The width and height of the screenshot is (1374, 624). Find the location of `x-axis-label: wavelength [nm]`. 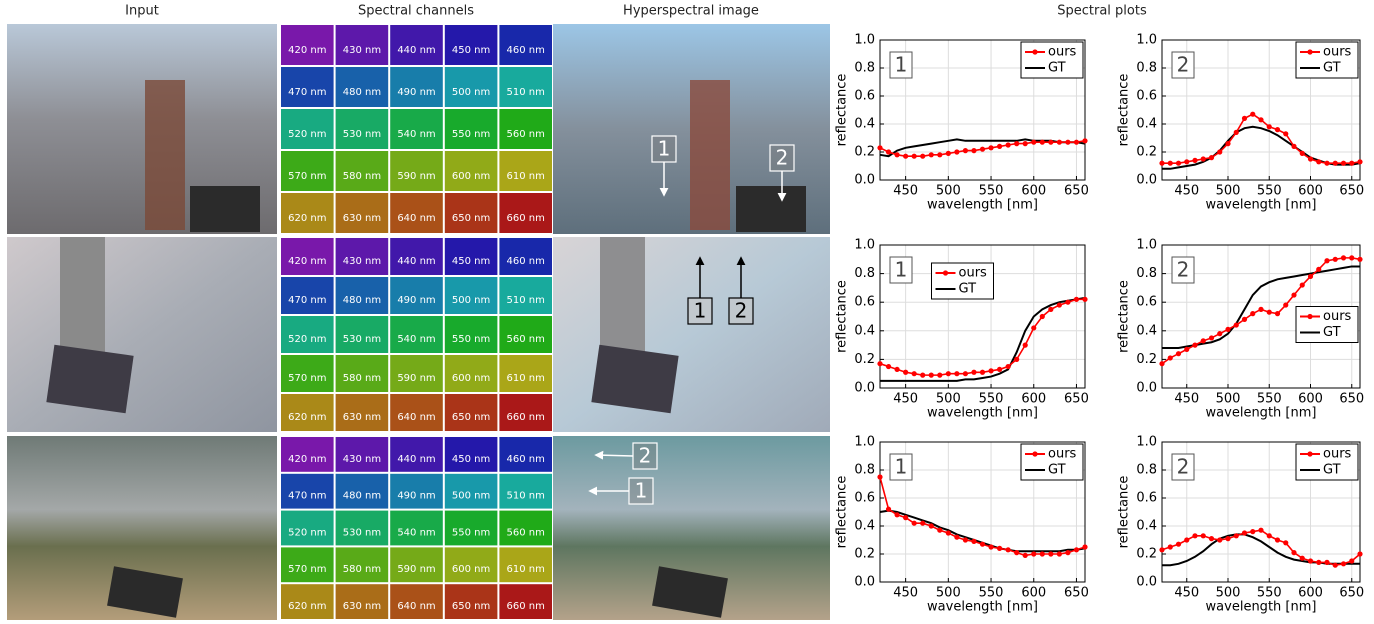

x-axis-label: wavelength [nm] is located at coordinates (1261, 413).